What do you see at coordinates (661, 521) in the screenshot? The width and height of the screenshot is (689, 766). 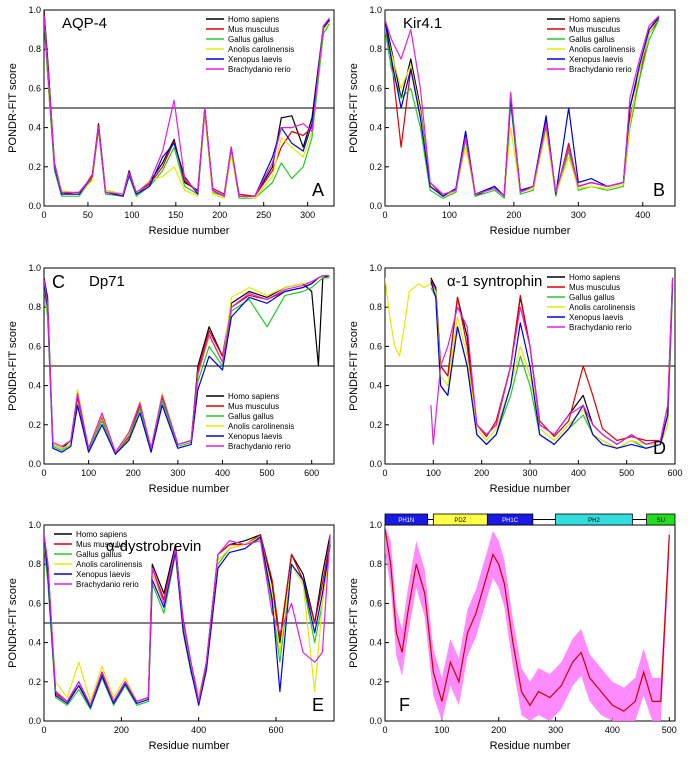 I see `domain-label: SU` at bounding box center [661, 521].